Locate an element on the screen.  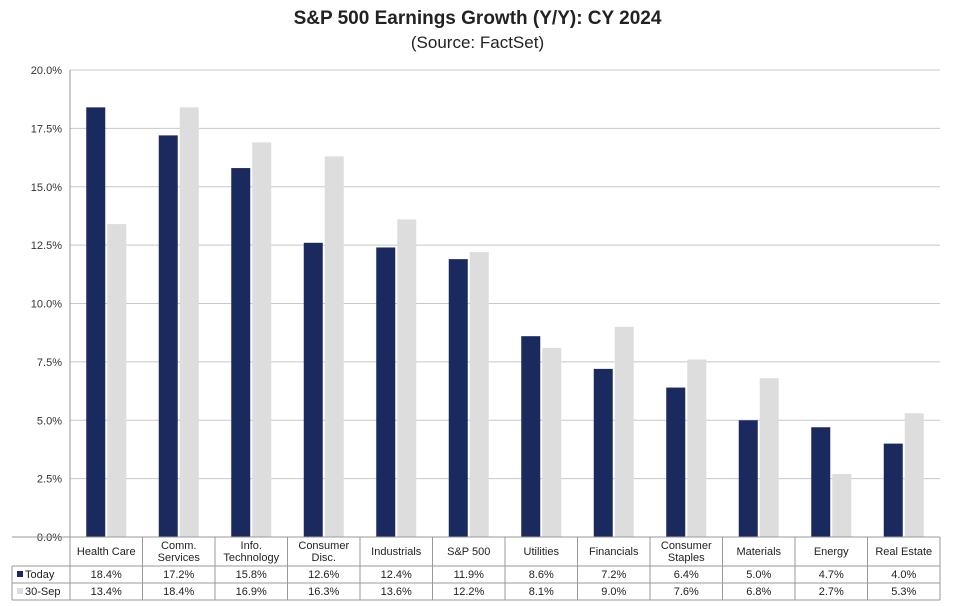
data-label: 13.6% is located at coordinates (396, 592).